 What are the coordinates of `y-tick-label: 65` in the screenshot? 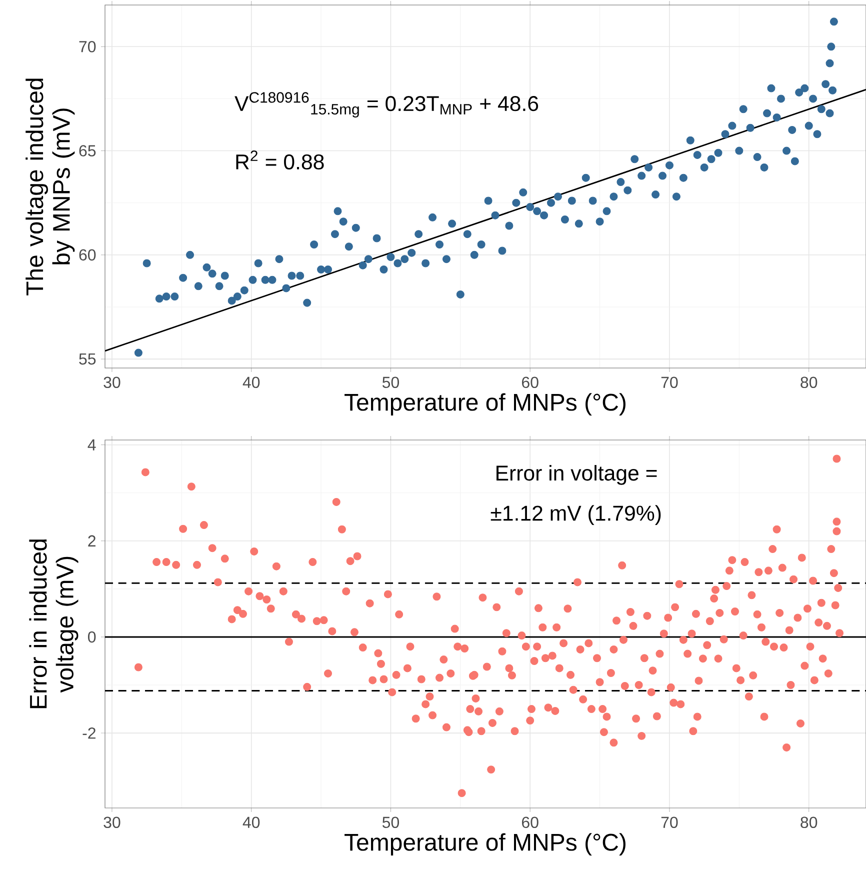 It's located at (87, 150).